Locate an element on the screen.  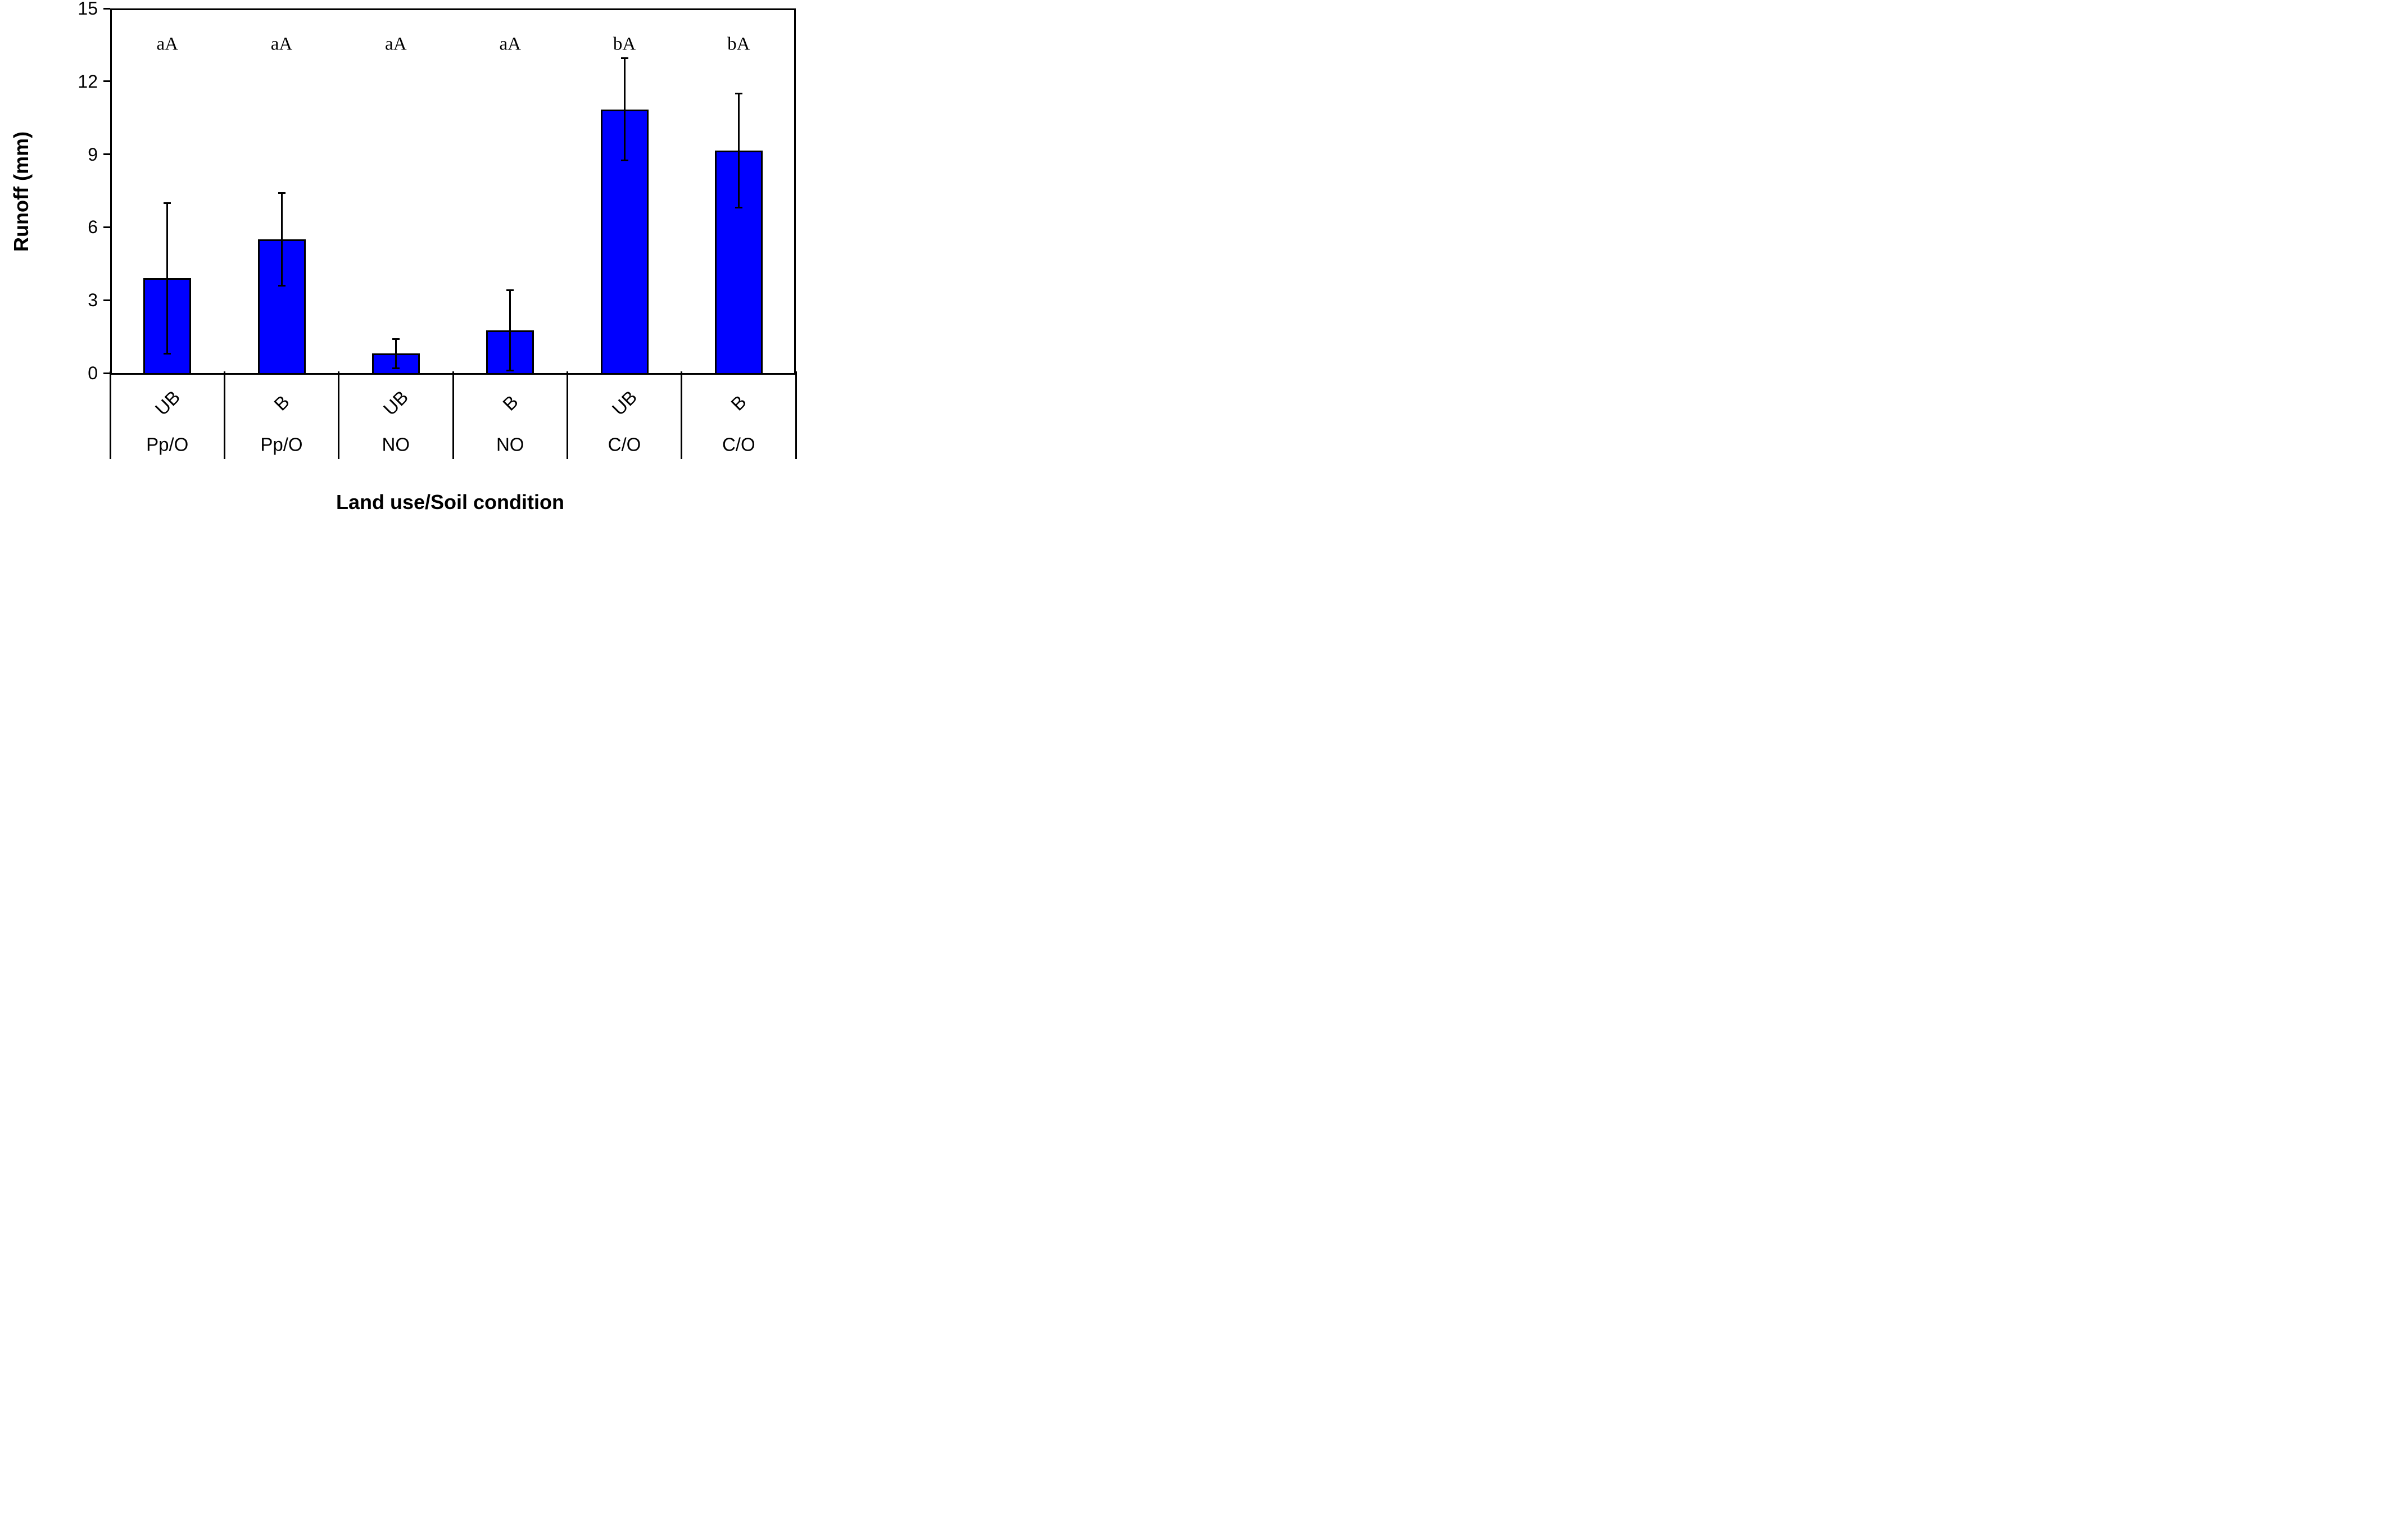
y-tick-label: 12 is located at coordinates (88, 81).